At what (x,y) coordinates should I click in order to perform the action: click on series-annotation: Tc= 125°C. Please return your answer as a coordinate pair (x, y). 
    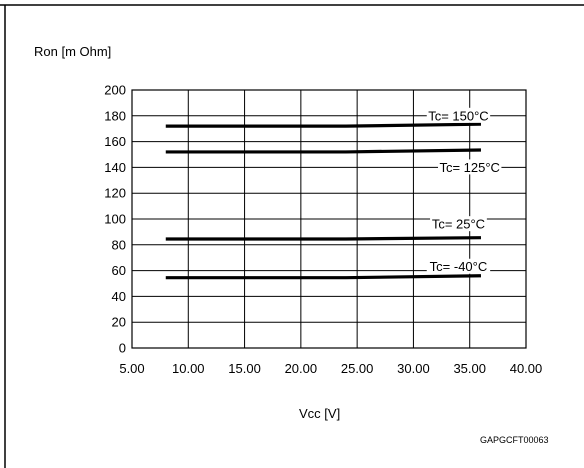
    Looking at the image, I should click on (469, 167).